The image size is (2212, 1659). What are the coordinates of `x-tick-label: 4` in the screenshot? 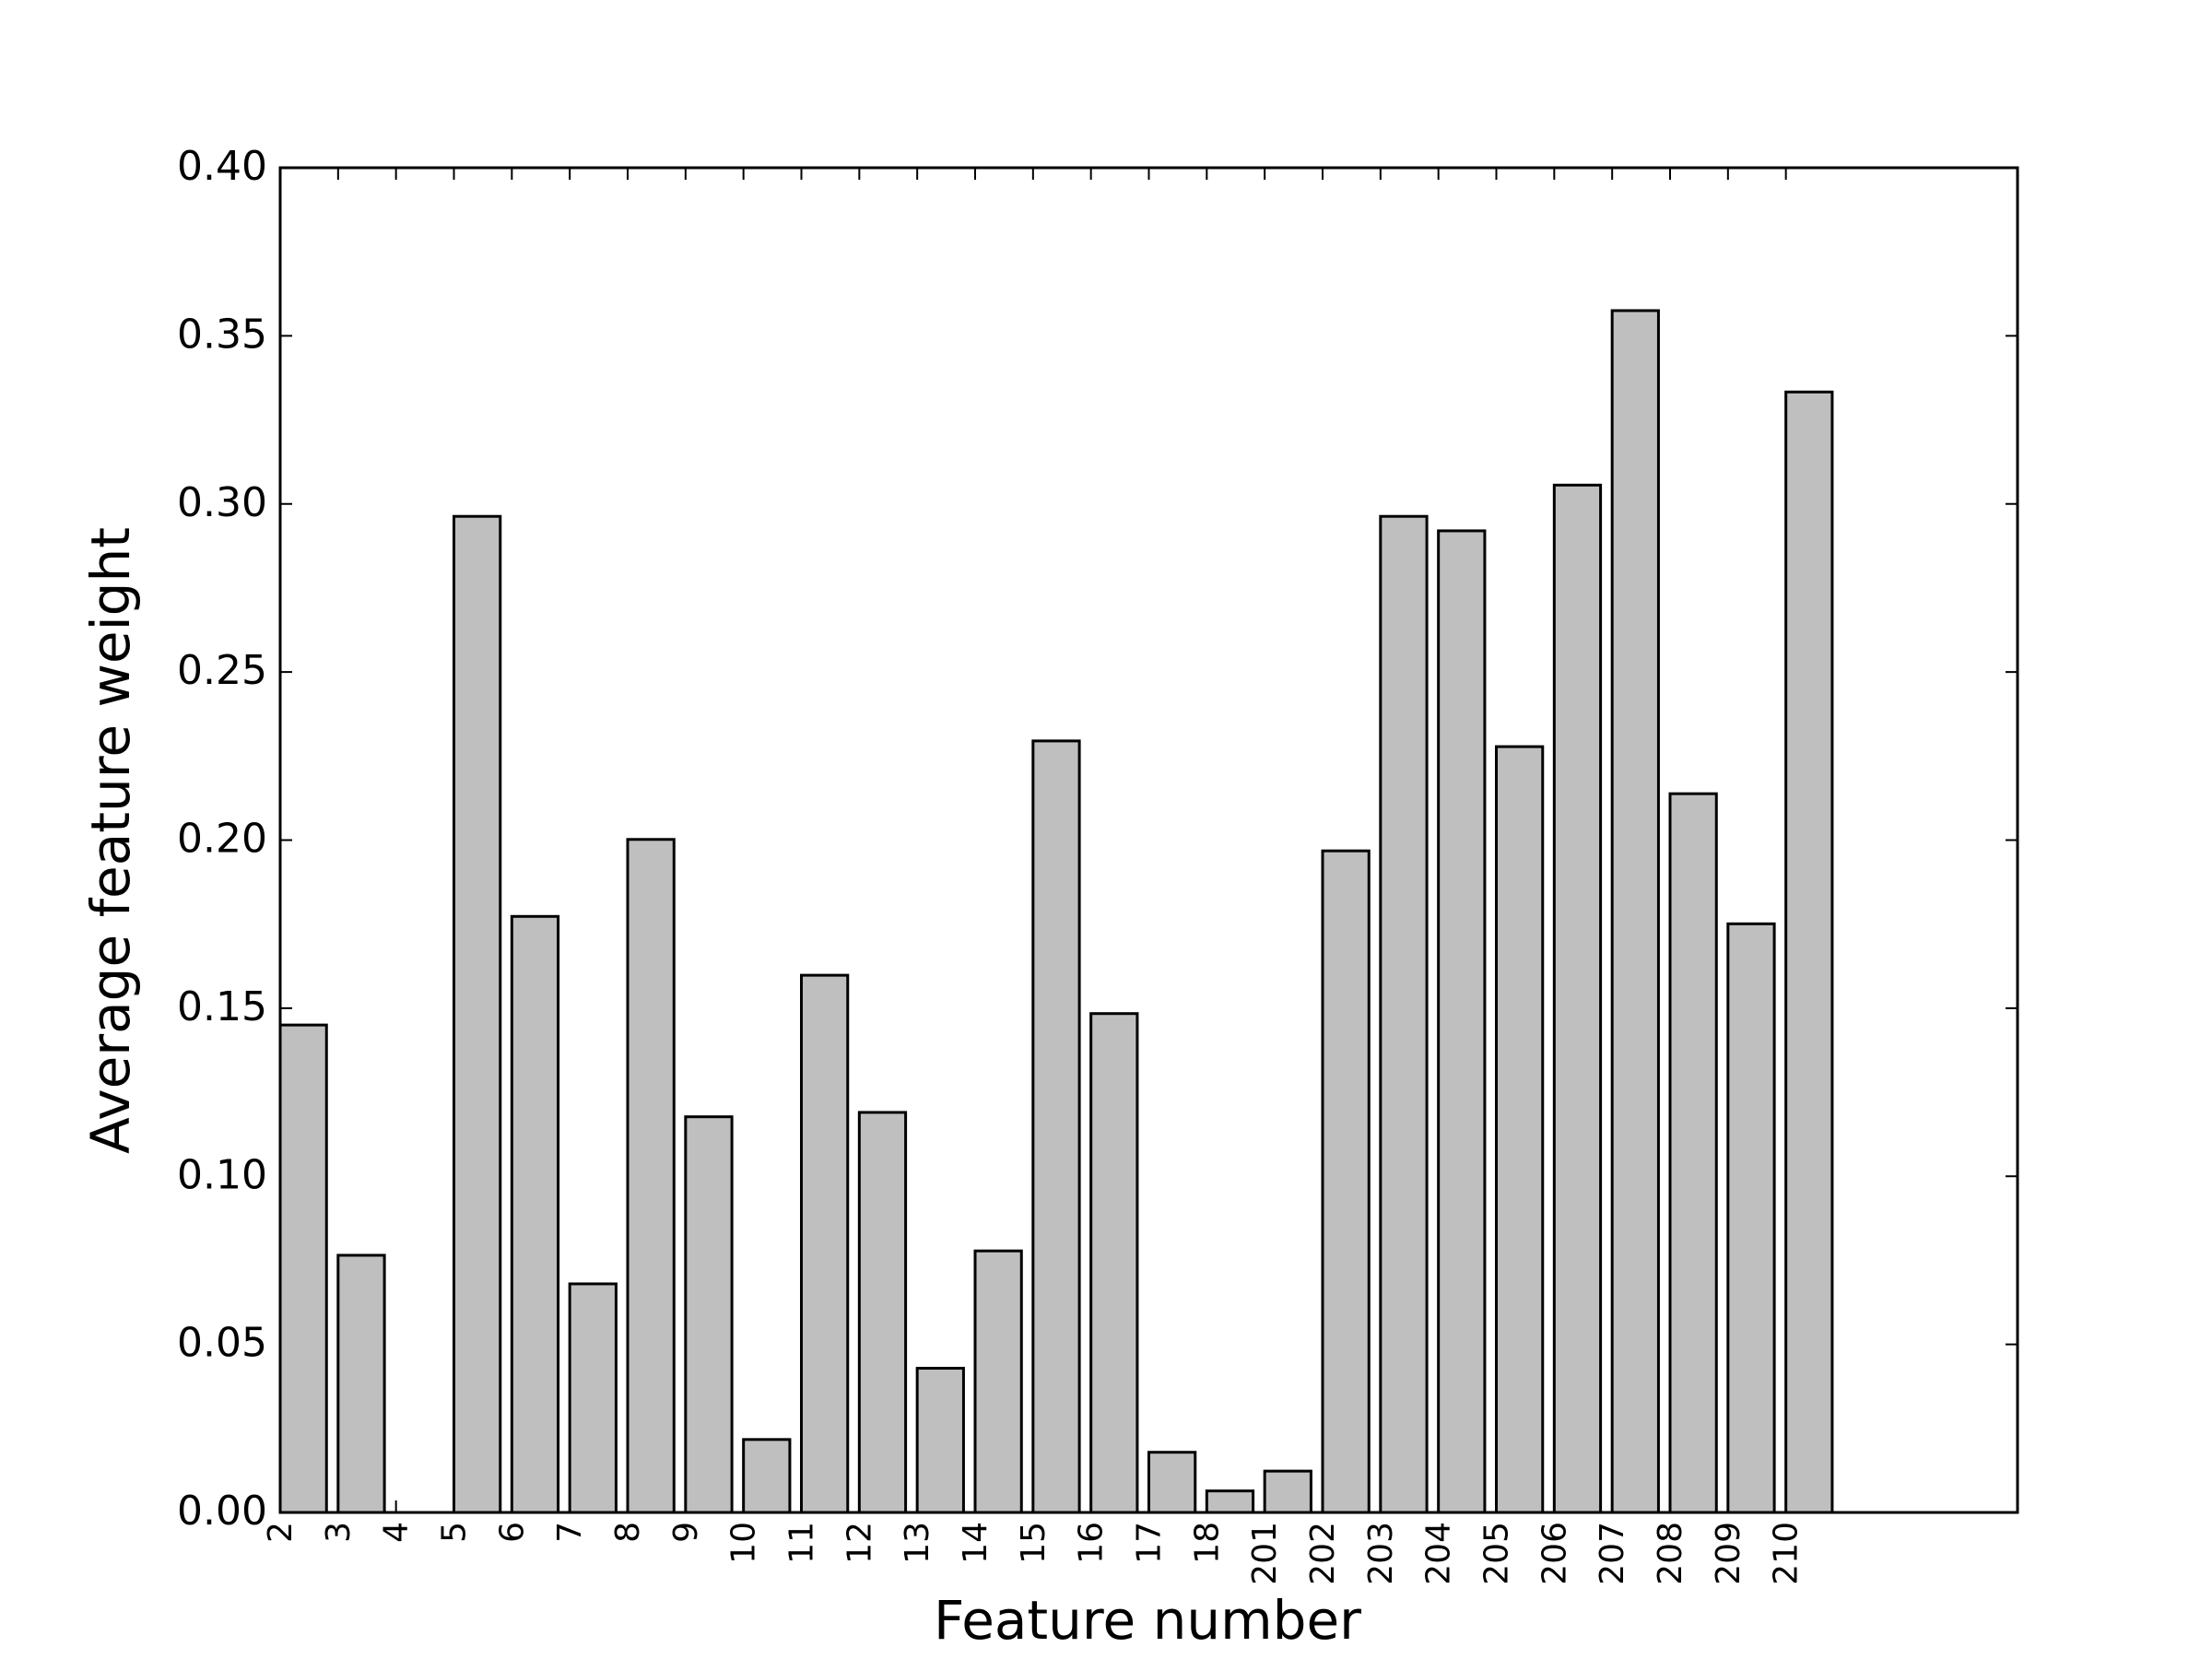 It's located at (397, 1532).